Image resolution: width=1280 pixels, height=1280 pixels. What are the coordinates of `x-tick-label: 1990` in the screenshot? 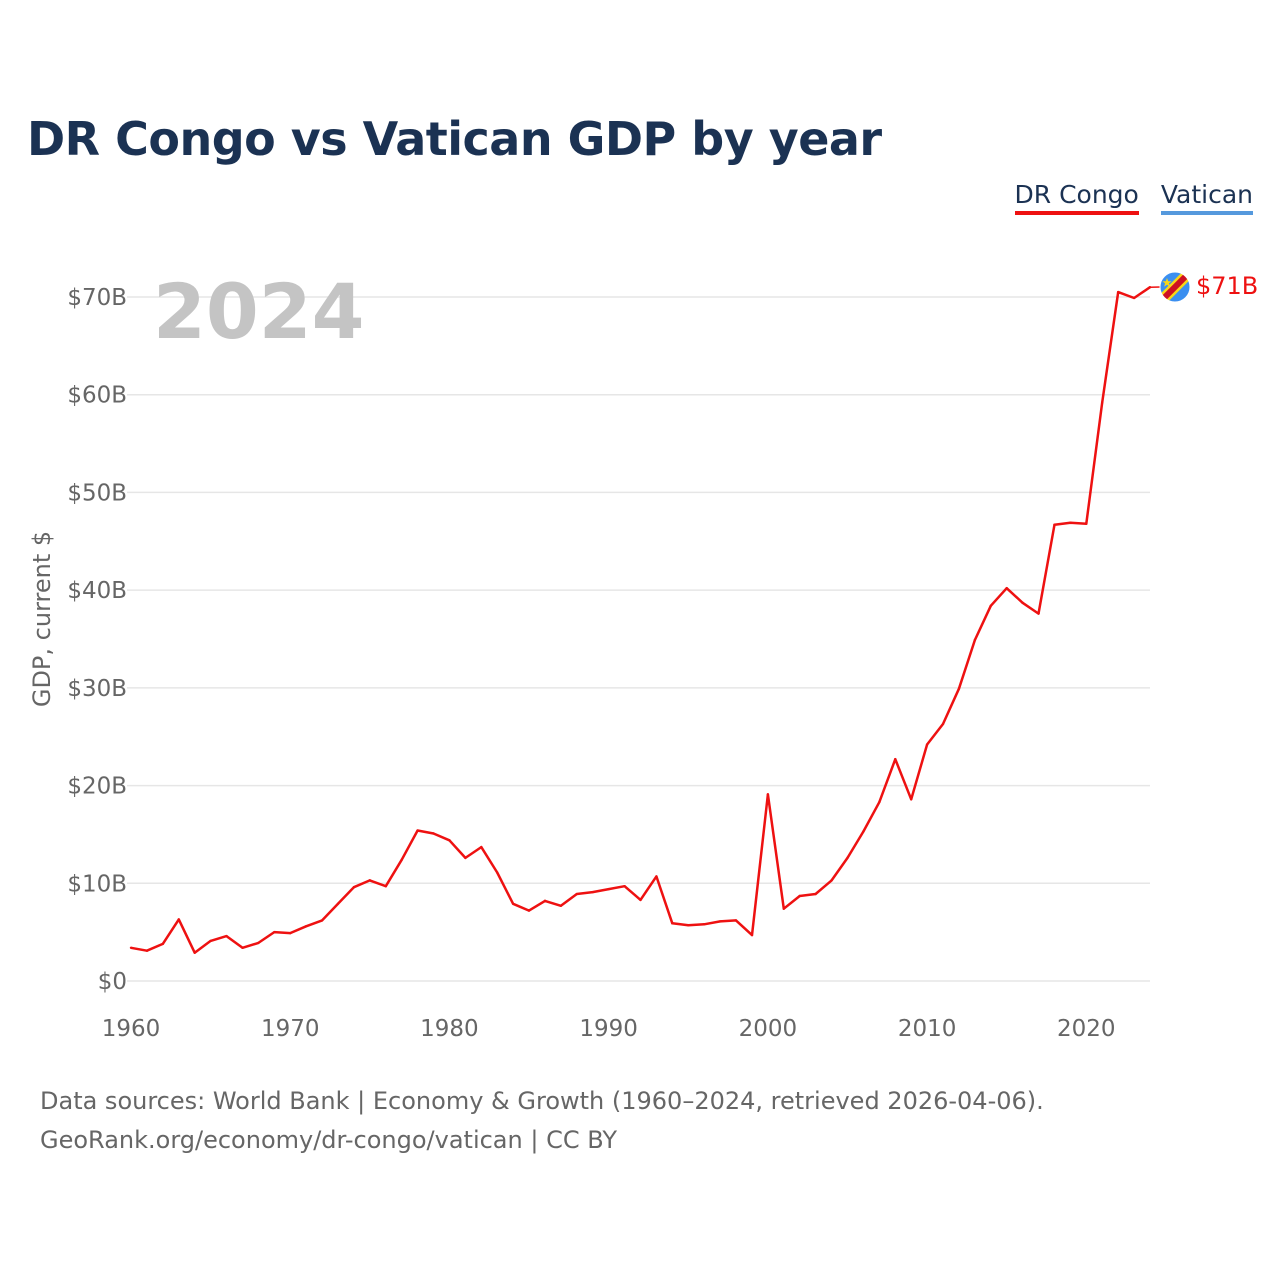 It's located at (608, 1029).